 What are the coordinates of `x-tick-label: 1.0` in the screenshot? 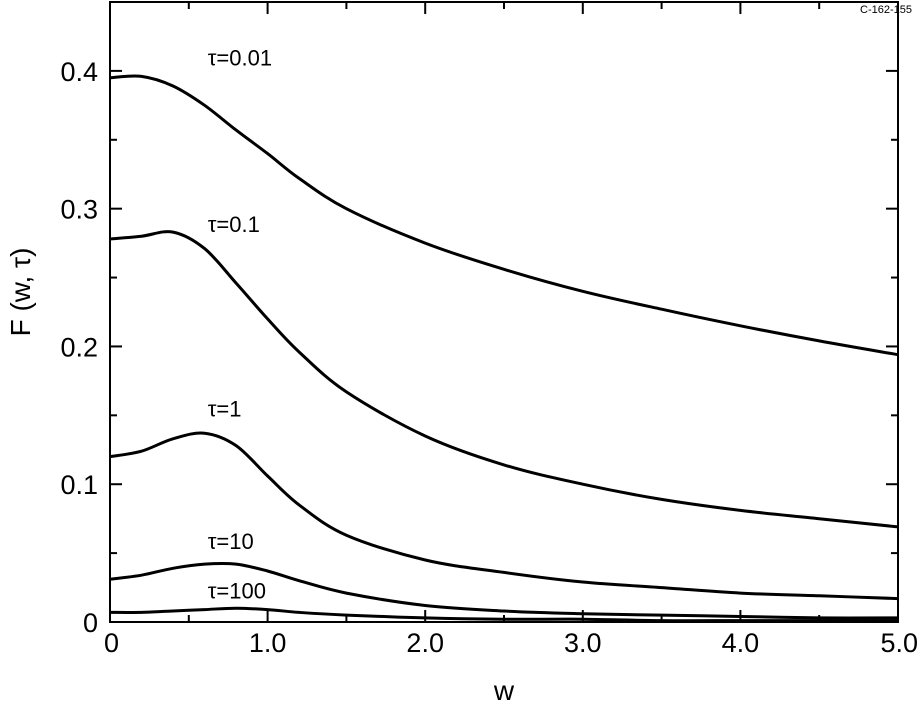 It's located at (268, 643).